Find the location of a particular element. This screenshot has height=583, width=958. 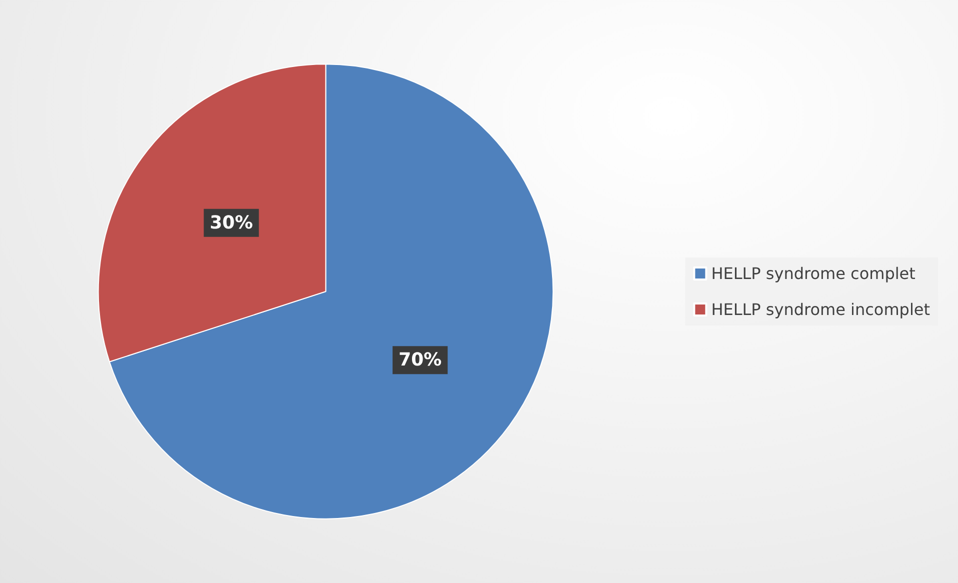

data-label: 30% is located at coordinates (231, 223).